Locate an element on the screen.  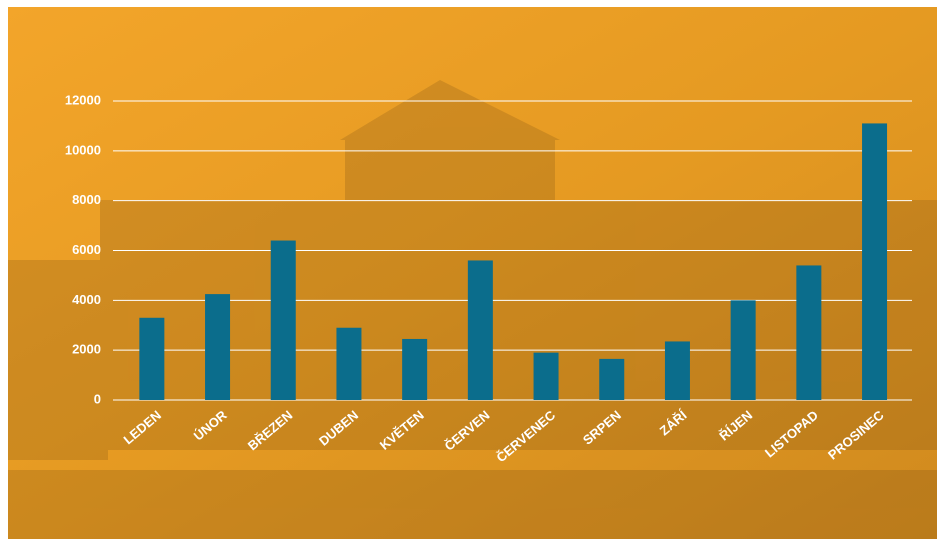
y-tick-label: 8000 is located at coordinates (86, 199).